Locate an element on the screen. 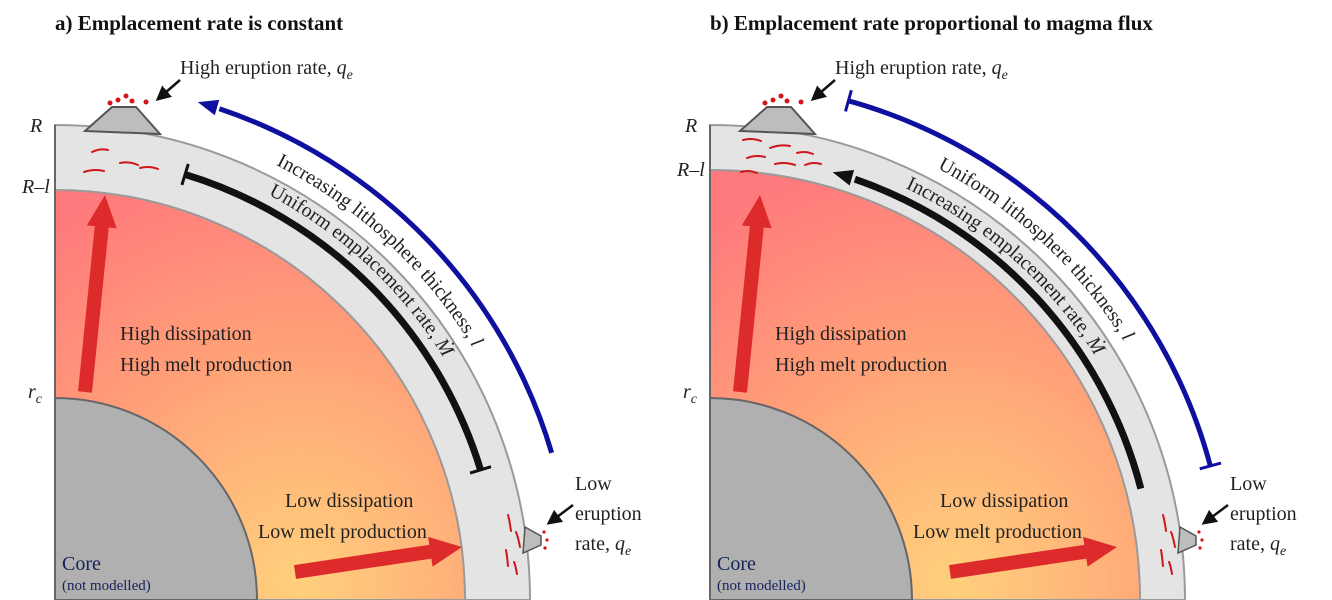 This screenshot has width=1332, height=600. emplacement-bar is located at coordinates (334, 321).